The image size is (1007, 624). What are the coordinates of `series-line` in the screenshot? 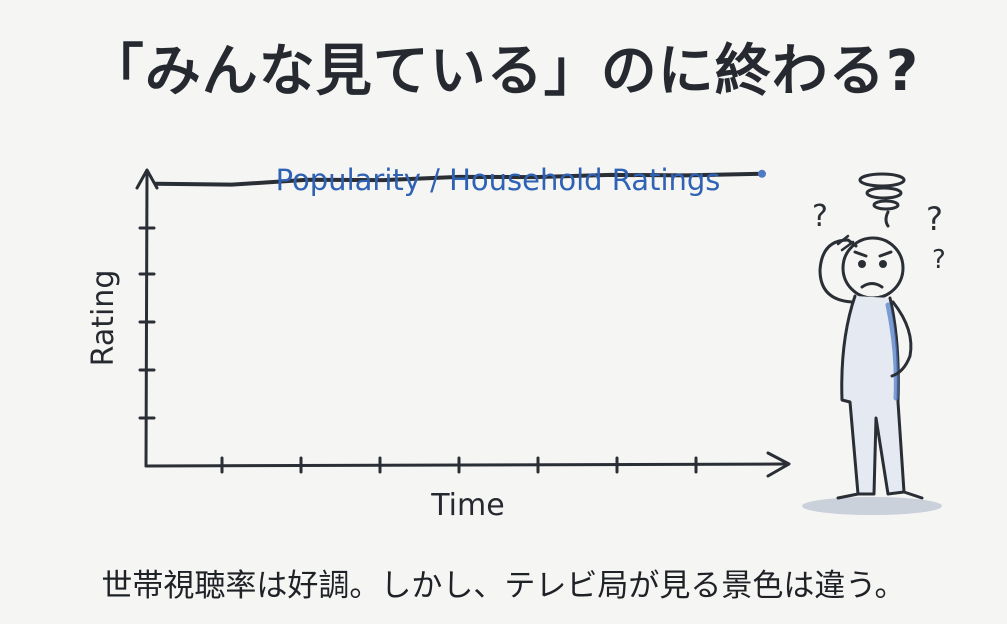 It's located at (459, 179).